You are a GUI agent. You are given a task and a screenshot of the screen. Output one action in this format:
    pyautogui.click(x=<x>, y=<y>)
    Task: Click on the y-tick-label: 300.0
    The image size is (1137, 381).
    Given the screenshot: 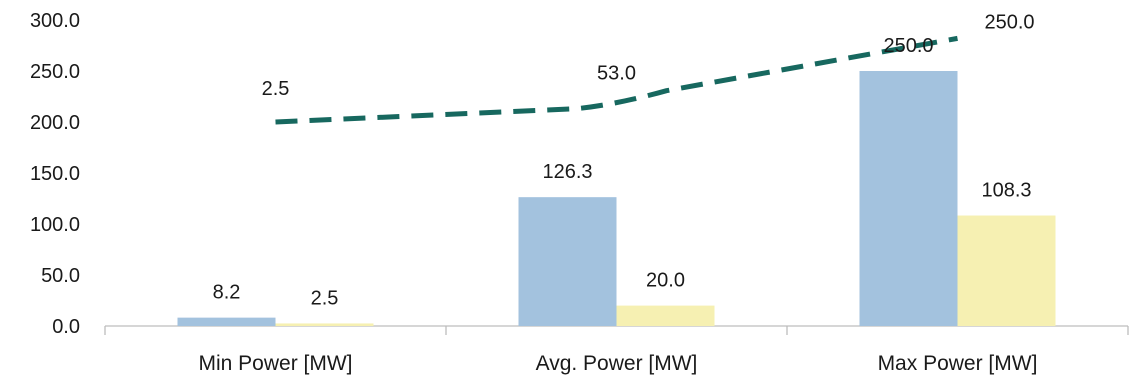 What is the action you would take?
    pyautogui.click(x=55, y=21)
    